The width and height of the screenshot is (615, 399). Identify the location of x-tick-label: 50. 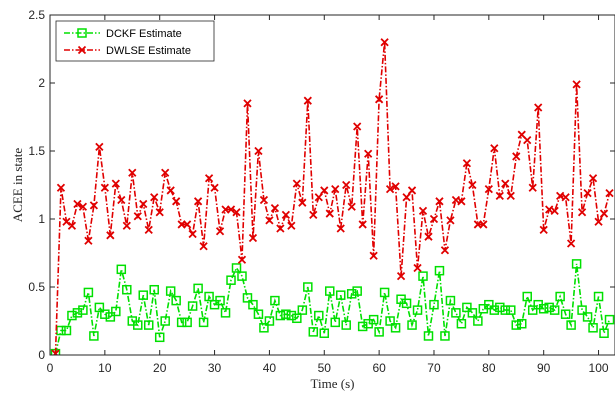
(325, 368).